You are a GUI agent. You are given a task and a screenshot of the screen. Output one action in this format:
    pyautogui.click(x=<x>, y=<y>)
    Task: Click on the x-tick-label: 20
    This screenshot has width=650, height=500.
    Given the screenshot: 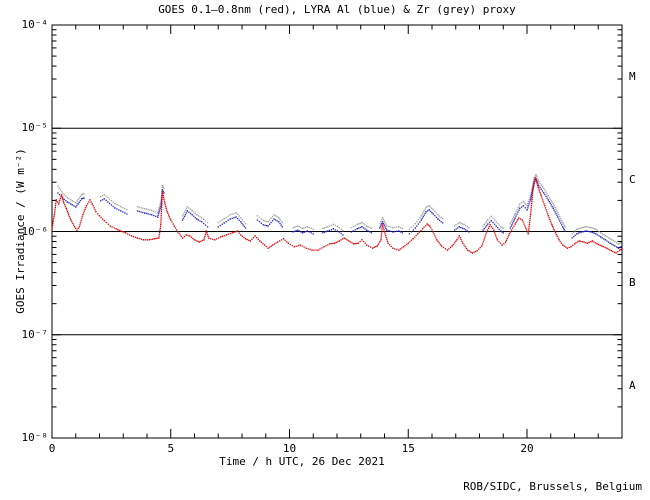 What is the action you would take?
    pyautogui.click(x=527, y=448)
    